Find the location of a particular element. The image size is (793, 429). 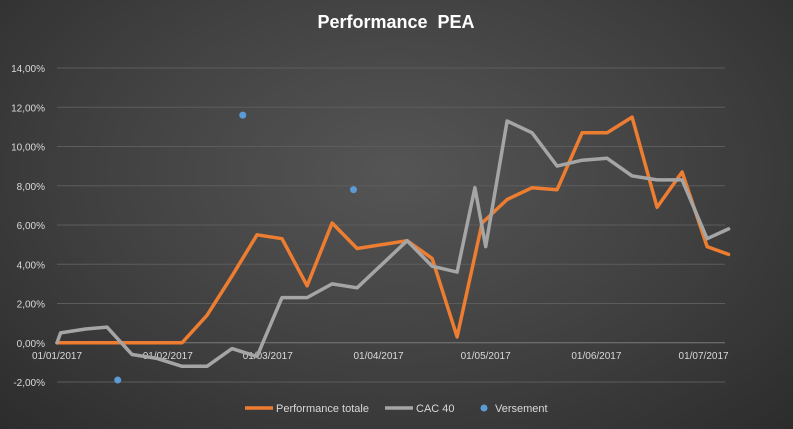

y-tick-label: 14,00% is located at coordinates (28, 69).